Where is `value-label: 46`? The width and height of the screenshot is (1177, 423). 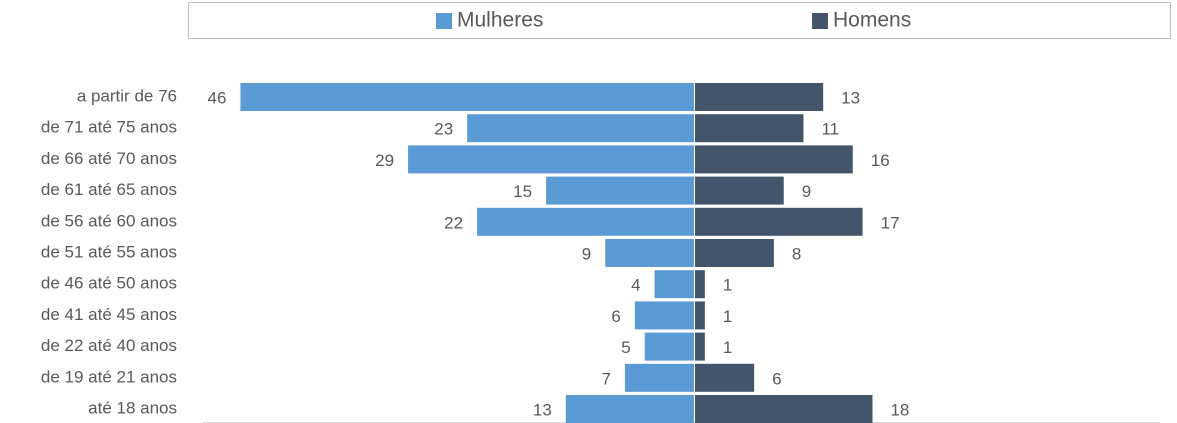 value-label: 46 is located at coordinates (217, 97).